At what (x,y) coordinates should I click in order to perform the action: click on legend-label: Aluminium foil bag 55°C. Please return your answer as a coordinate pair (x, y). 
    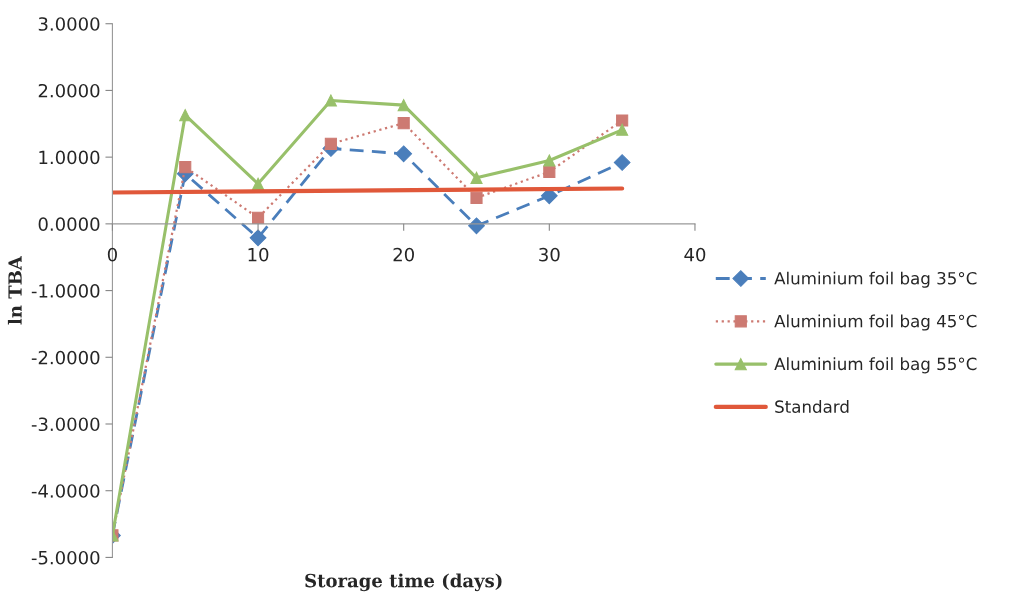
    Looking at the image, I should click on (875, 365).